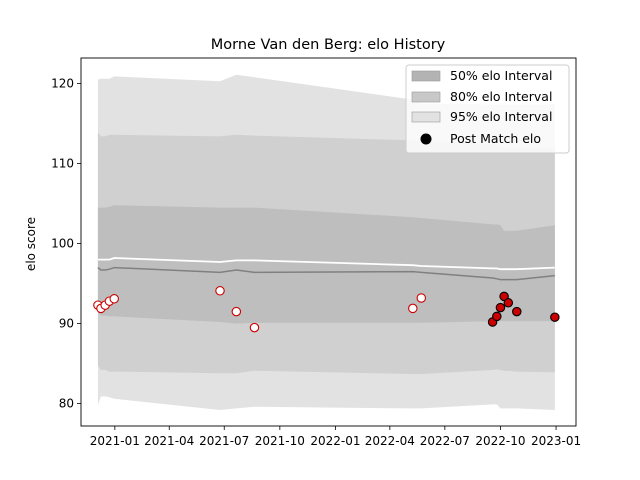  Describe the element at coordinates (326, 309) in the screenshot. I see `post-match-points` at that location.